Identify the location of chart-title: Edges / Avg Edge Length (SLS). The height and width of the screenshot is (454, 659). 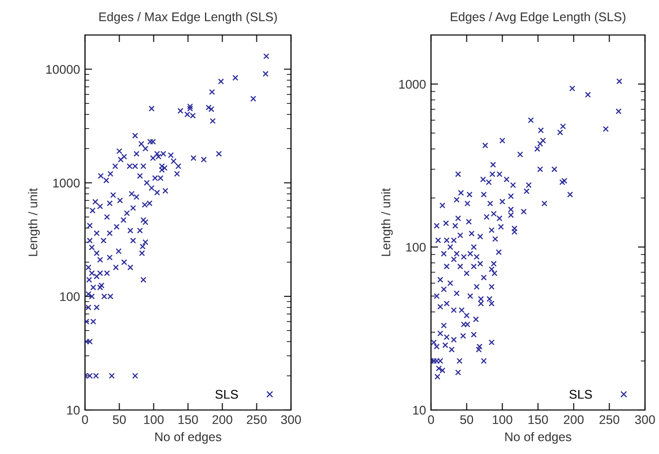
(538, 18).